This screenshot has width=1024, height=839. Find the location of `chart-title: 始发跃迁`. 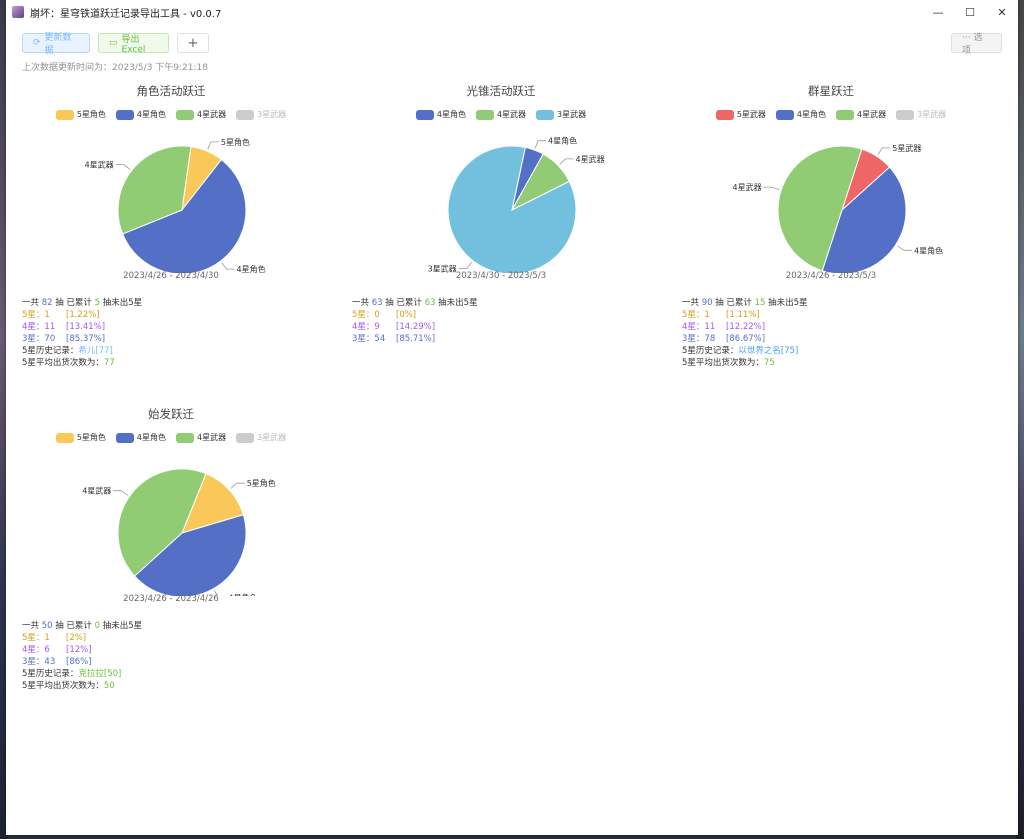

chart-title: 始发跃迁 is located at coordinates (171, 414).